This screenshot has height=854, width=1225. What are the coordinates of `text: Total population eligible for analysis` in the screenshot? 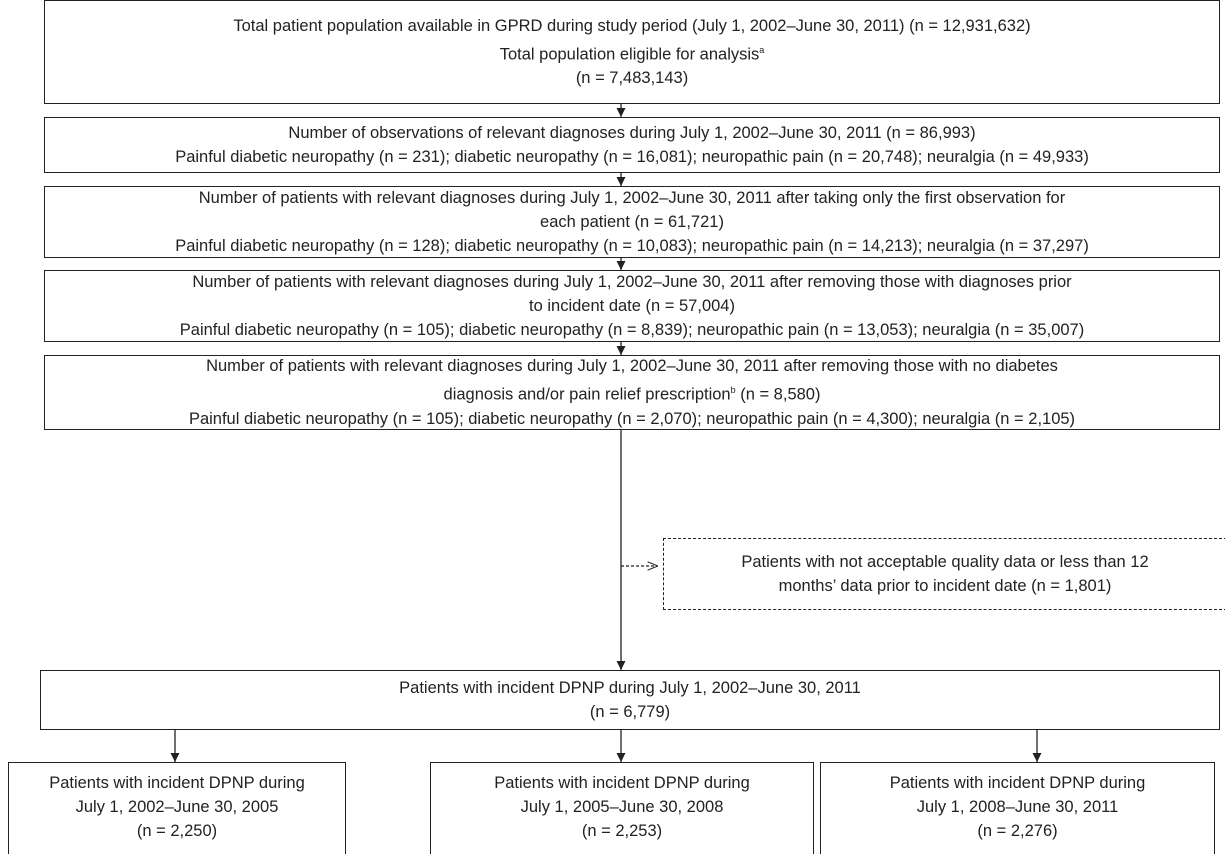 It's located at (629, 54).